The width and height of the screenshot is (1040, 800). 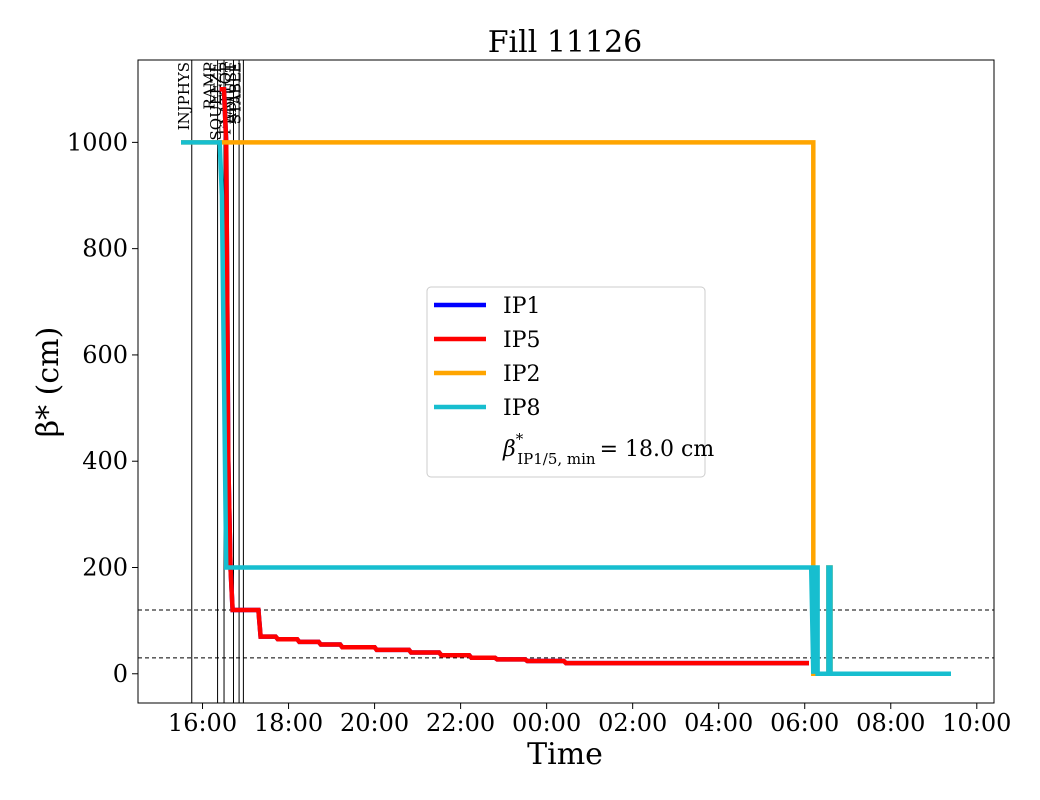 What do you see at coordinates (105, 249) in the screenshot?
I see `y-tick-label: 800` at bounding box center [105, 249].